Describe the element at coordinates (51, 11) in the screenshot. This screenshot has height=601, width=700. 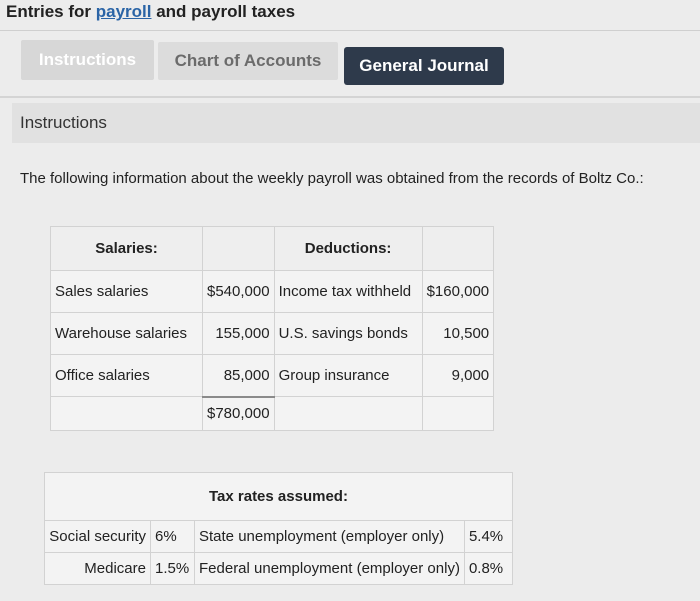
I see `title-prefix: Entries for` at that location.